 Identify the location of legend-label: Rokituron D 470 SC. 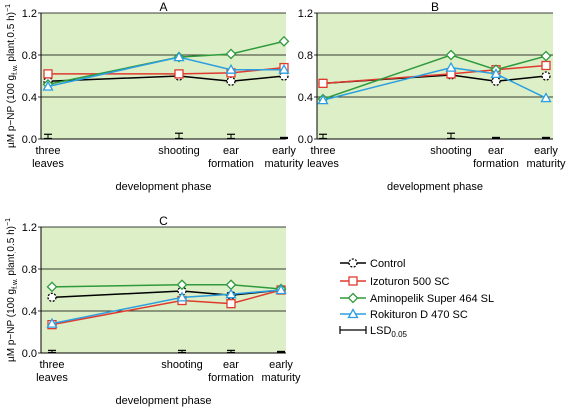
(419, 315).